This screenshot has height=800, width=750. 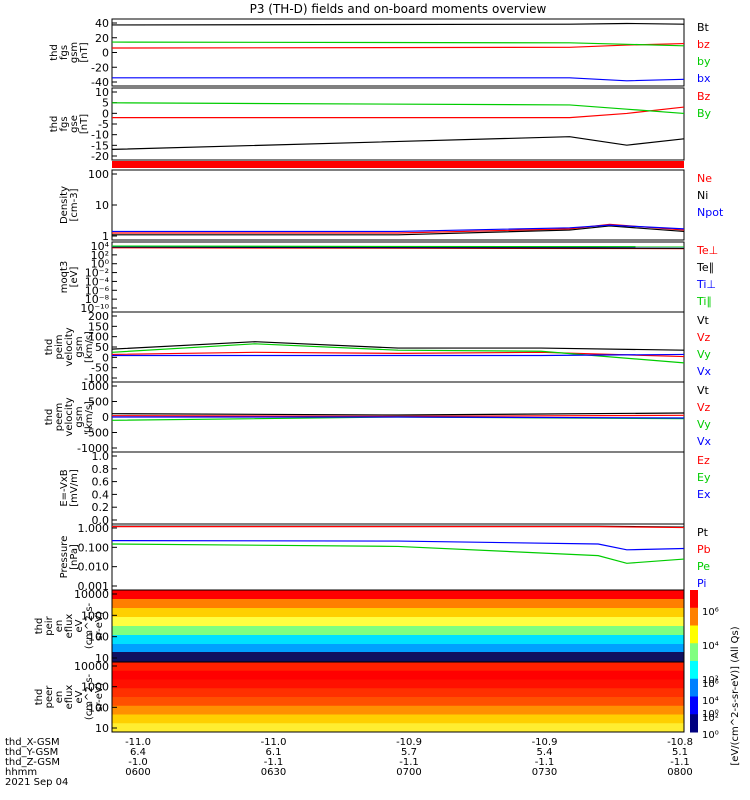 What do you see at coordinates (64, 123) in the screenshot?
I see `y-axis-label: fgs` at bounding box center [64, 123].